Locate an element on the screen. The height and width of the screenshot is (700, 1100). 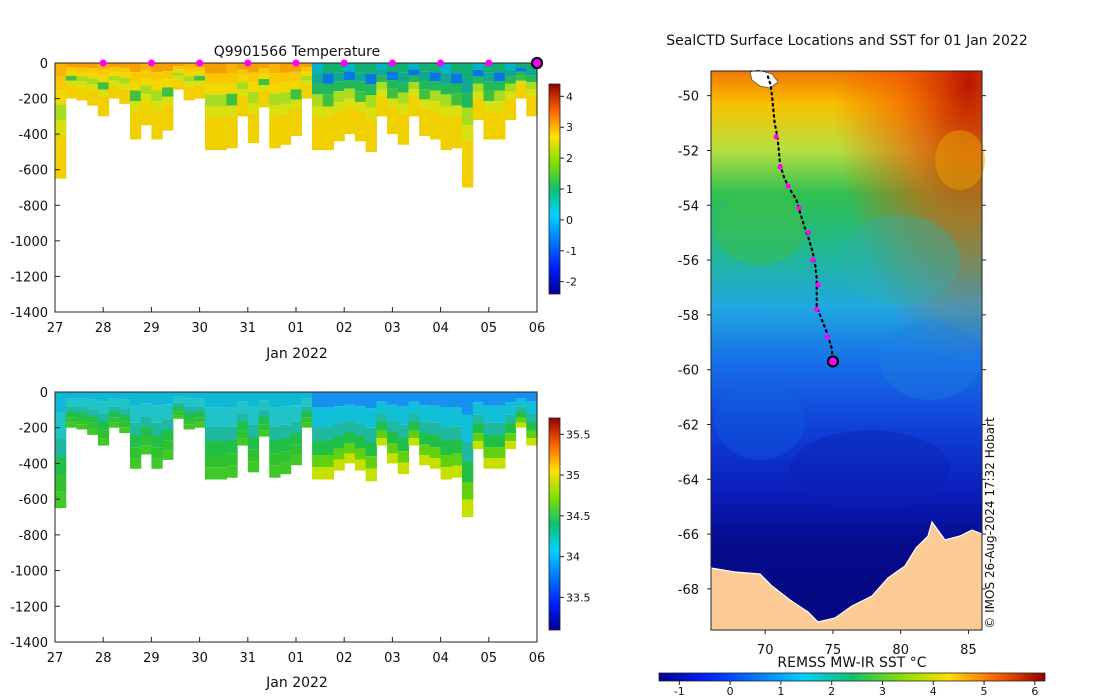
salinity-x-tick-label-7: 03 is located at coordinates (392, 658).